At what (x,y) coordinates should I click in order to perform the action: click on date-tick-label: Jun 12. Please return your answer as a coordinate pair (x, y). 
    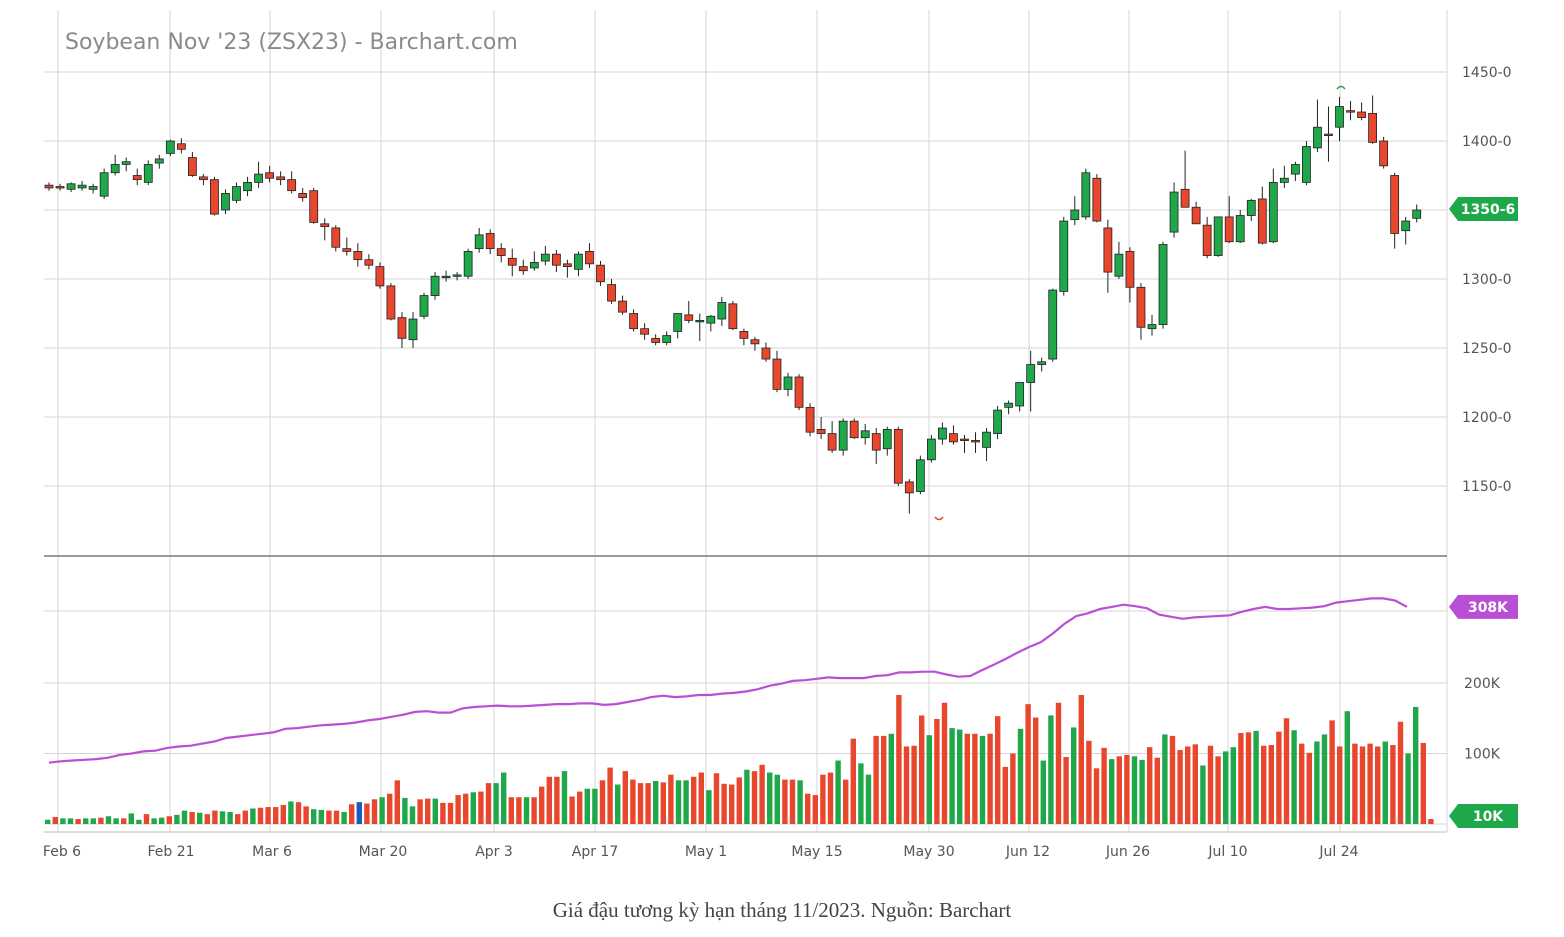
    Looking at the image, I should click on (1027, 852).